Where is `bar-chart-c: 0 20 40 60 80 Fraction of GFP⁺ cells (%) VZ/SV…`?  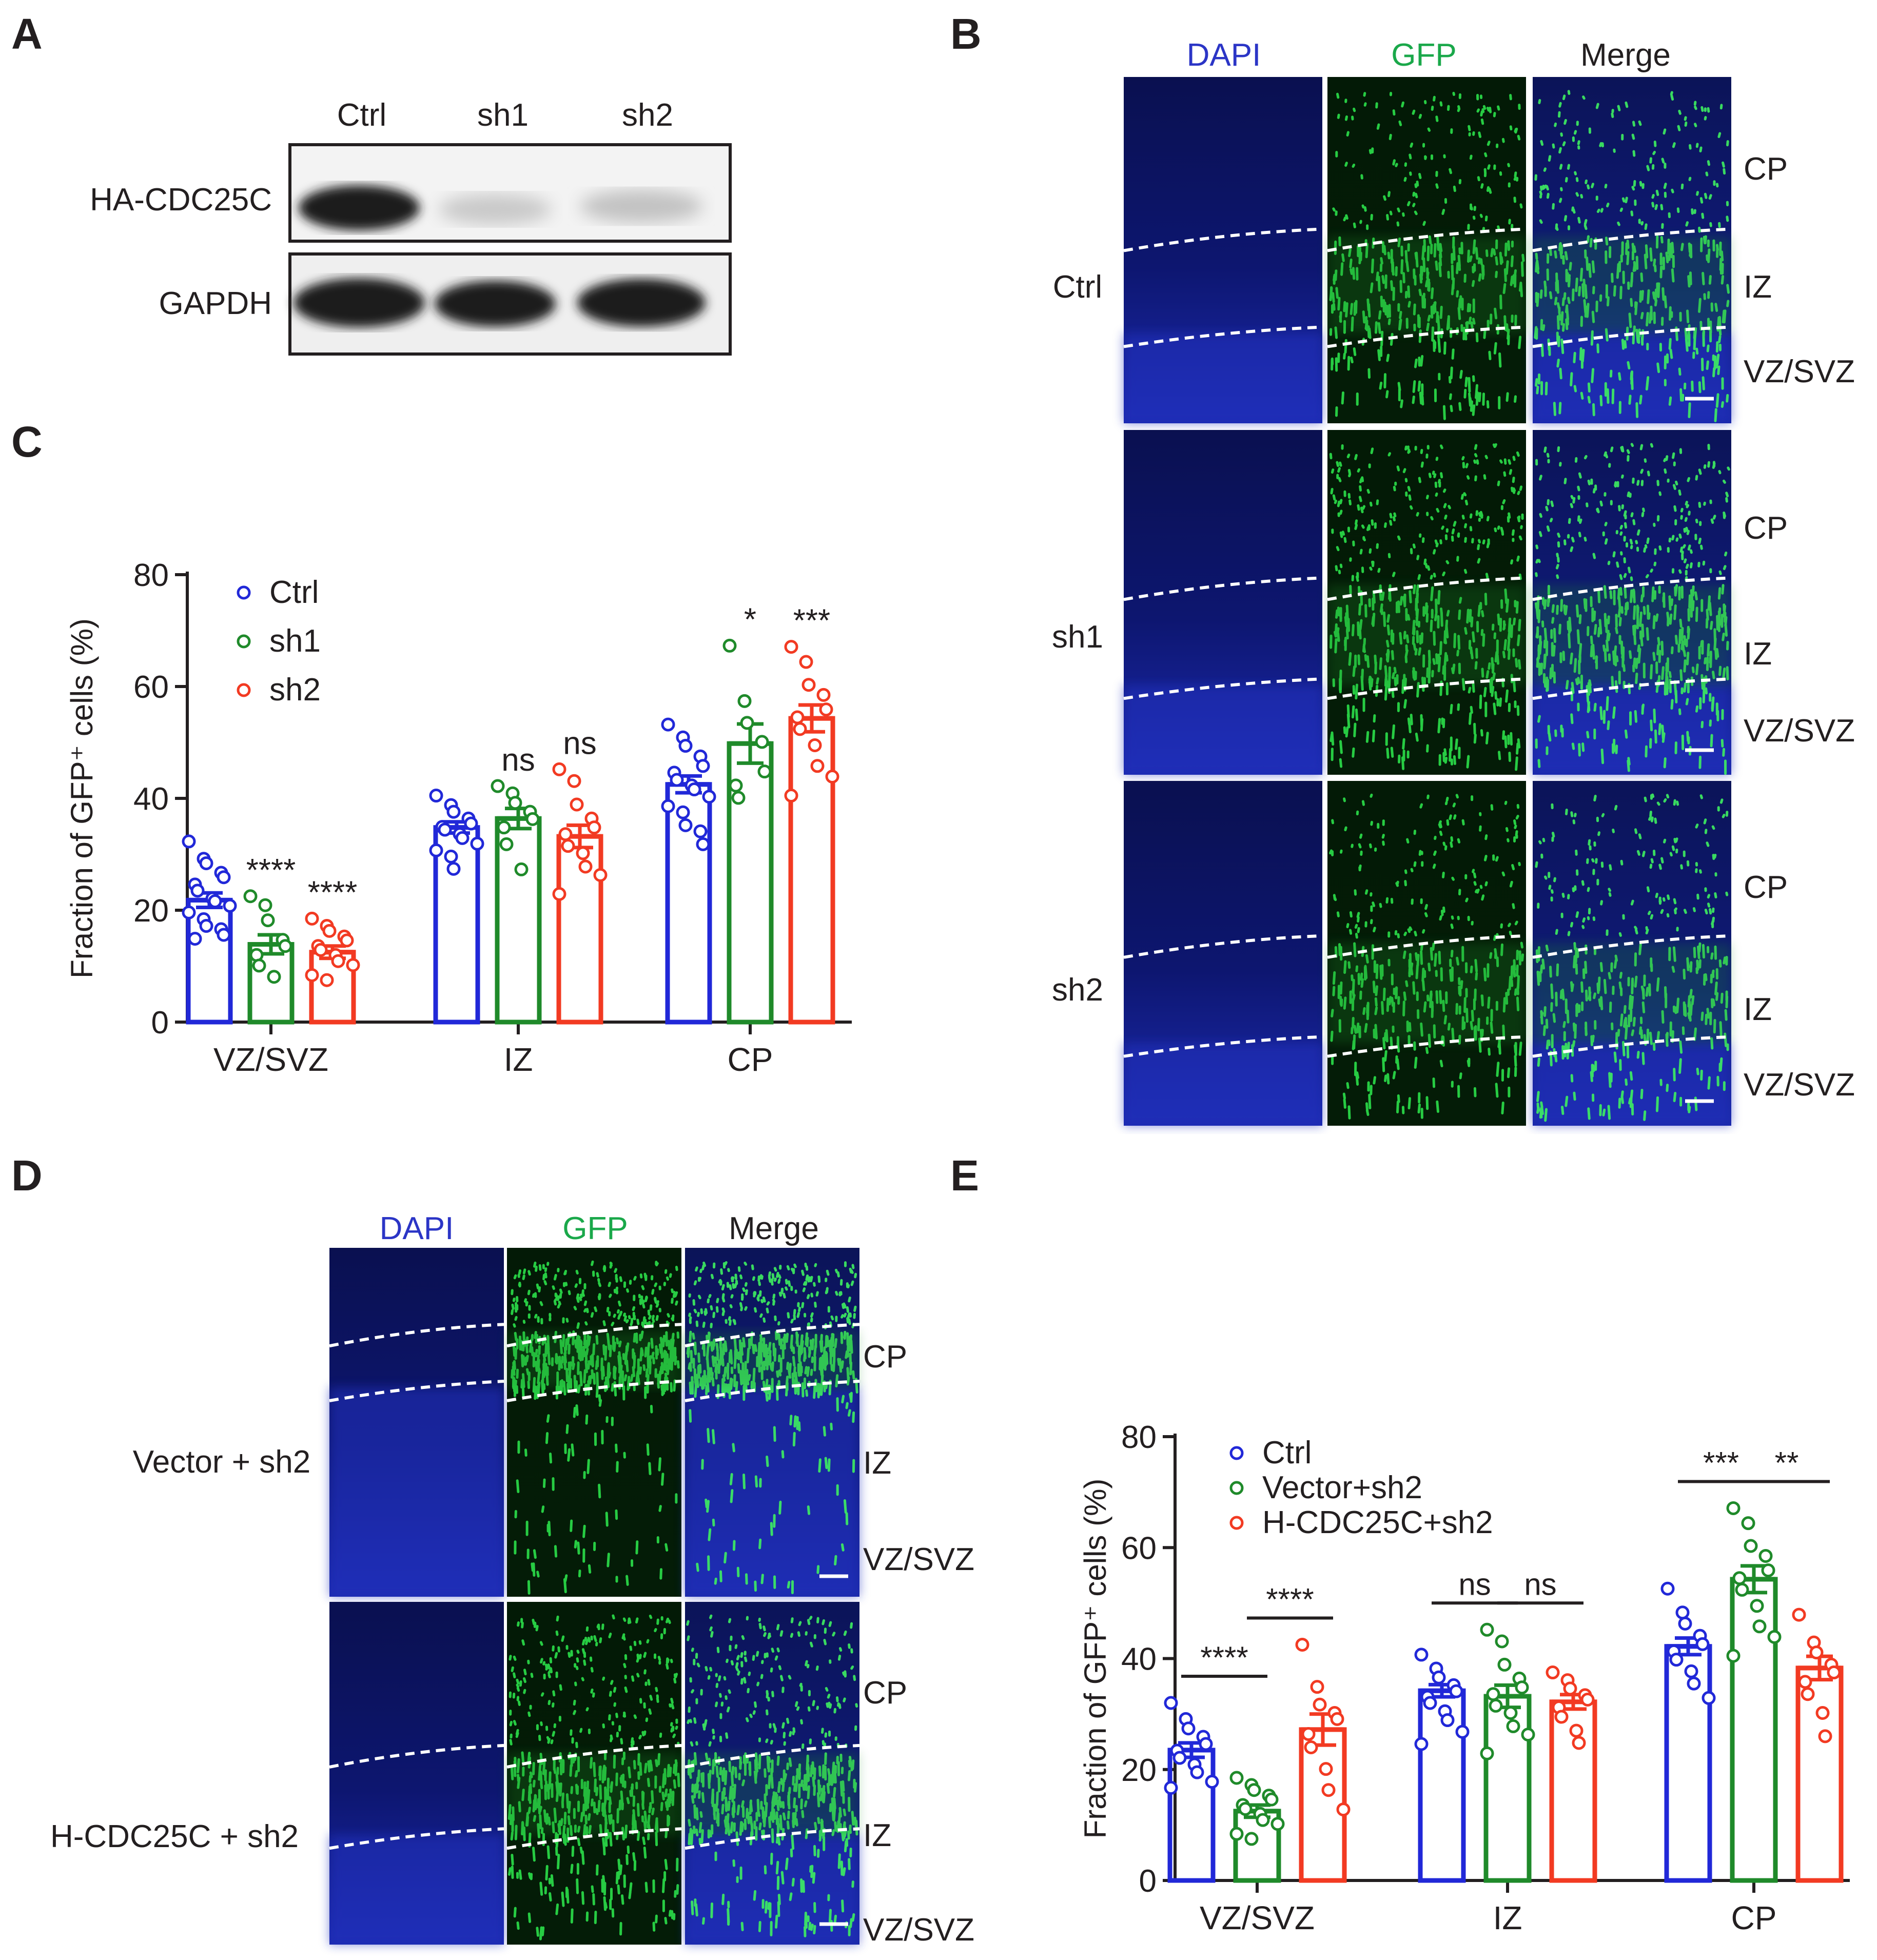 bar-chart-c: 0 20 40 60 80 Fraction of GFP⁺ cells (%) VZ/SV… is located at coordinates (458, 818).